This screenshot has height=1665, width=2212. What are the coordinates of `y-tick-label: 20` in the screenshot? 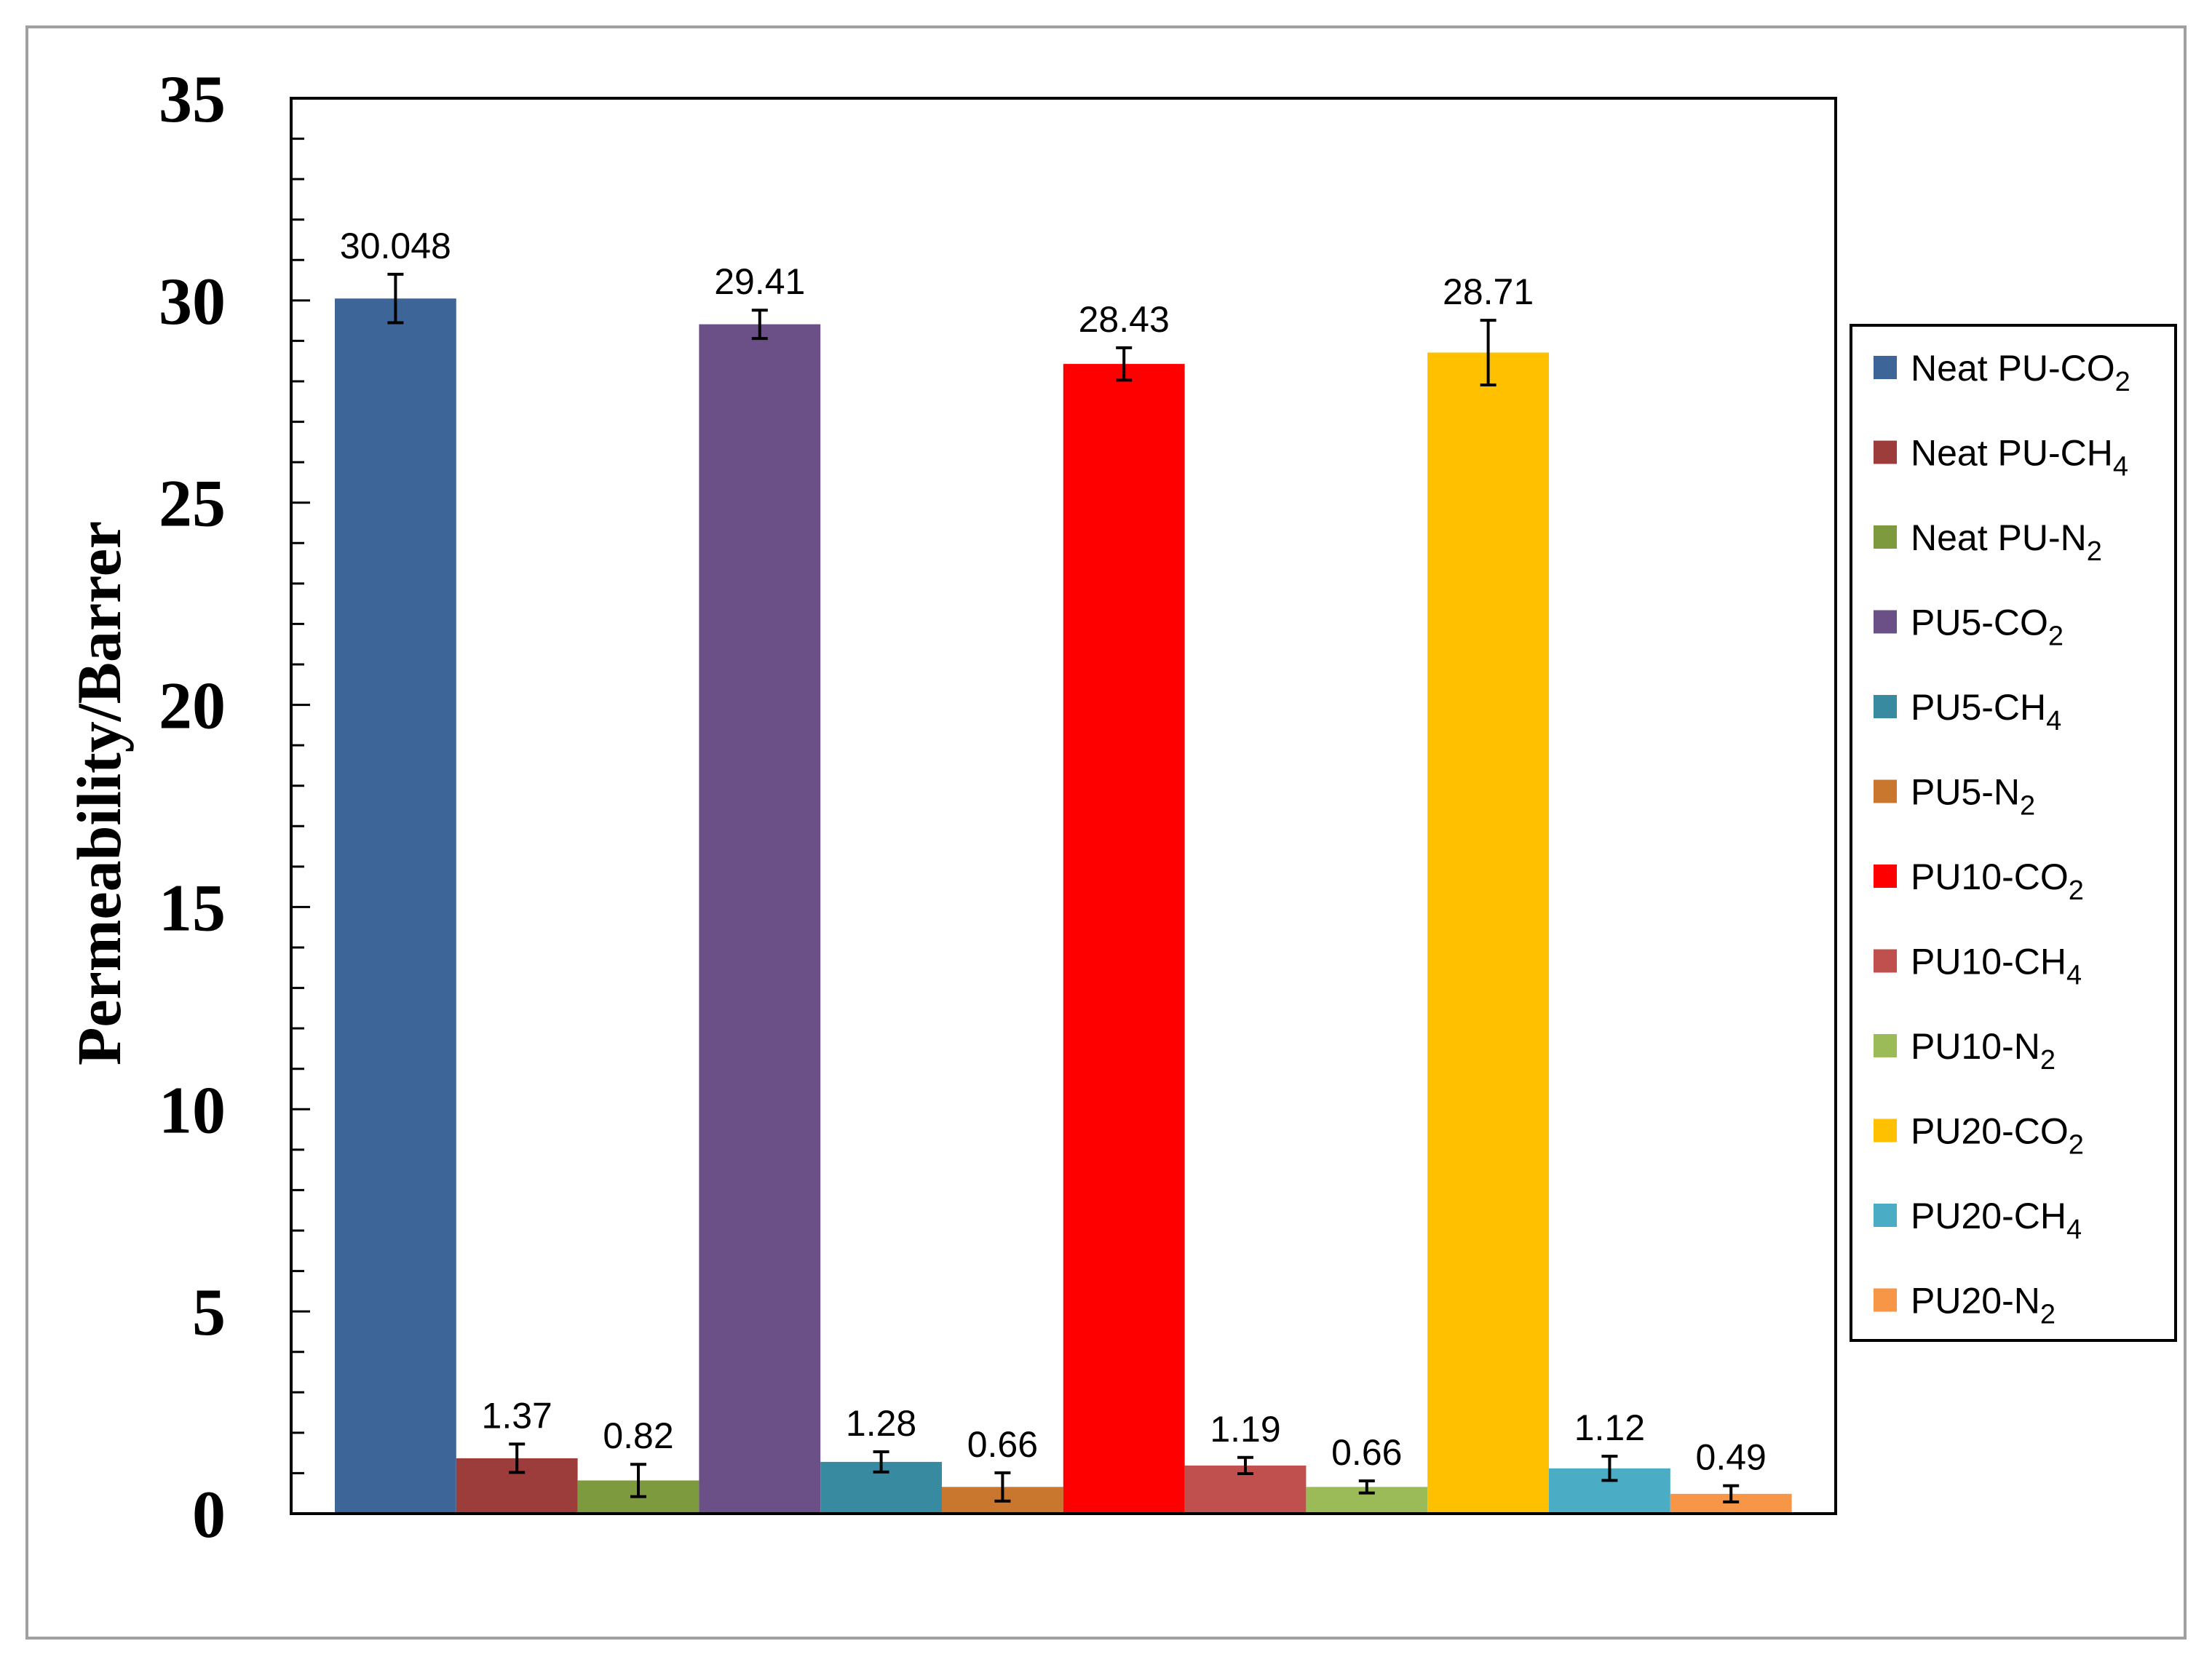 It's located at (192, 706).